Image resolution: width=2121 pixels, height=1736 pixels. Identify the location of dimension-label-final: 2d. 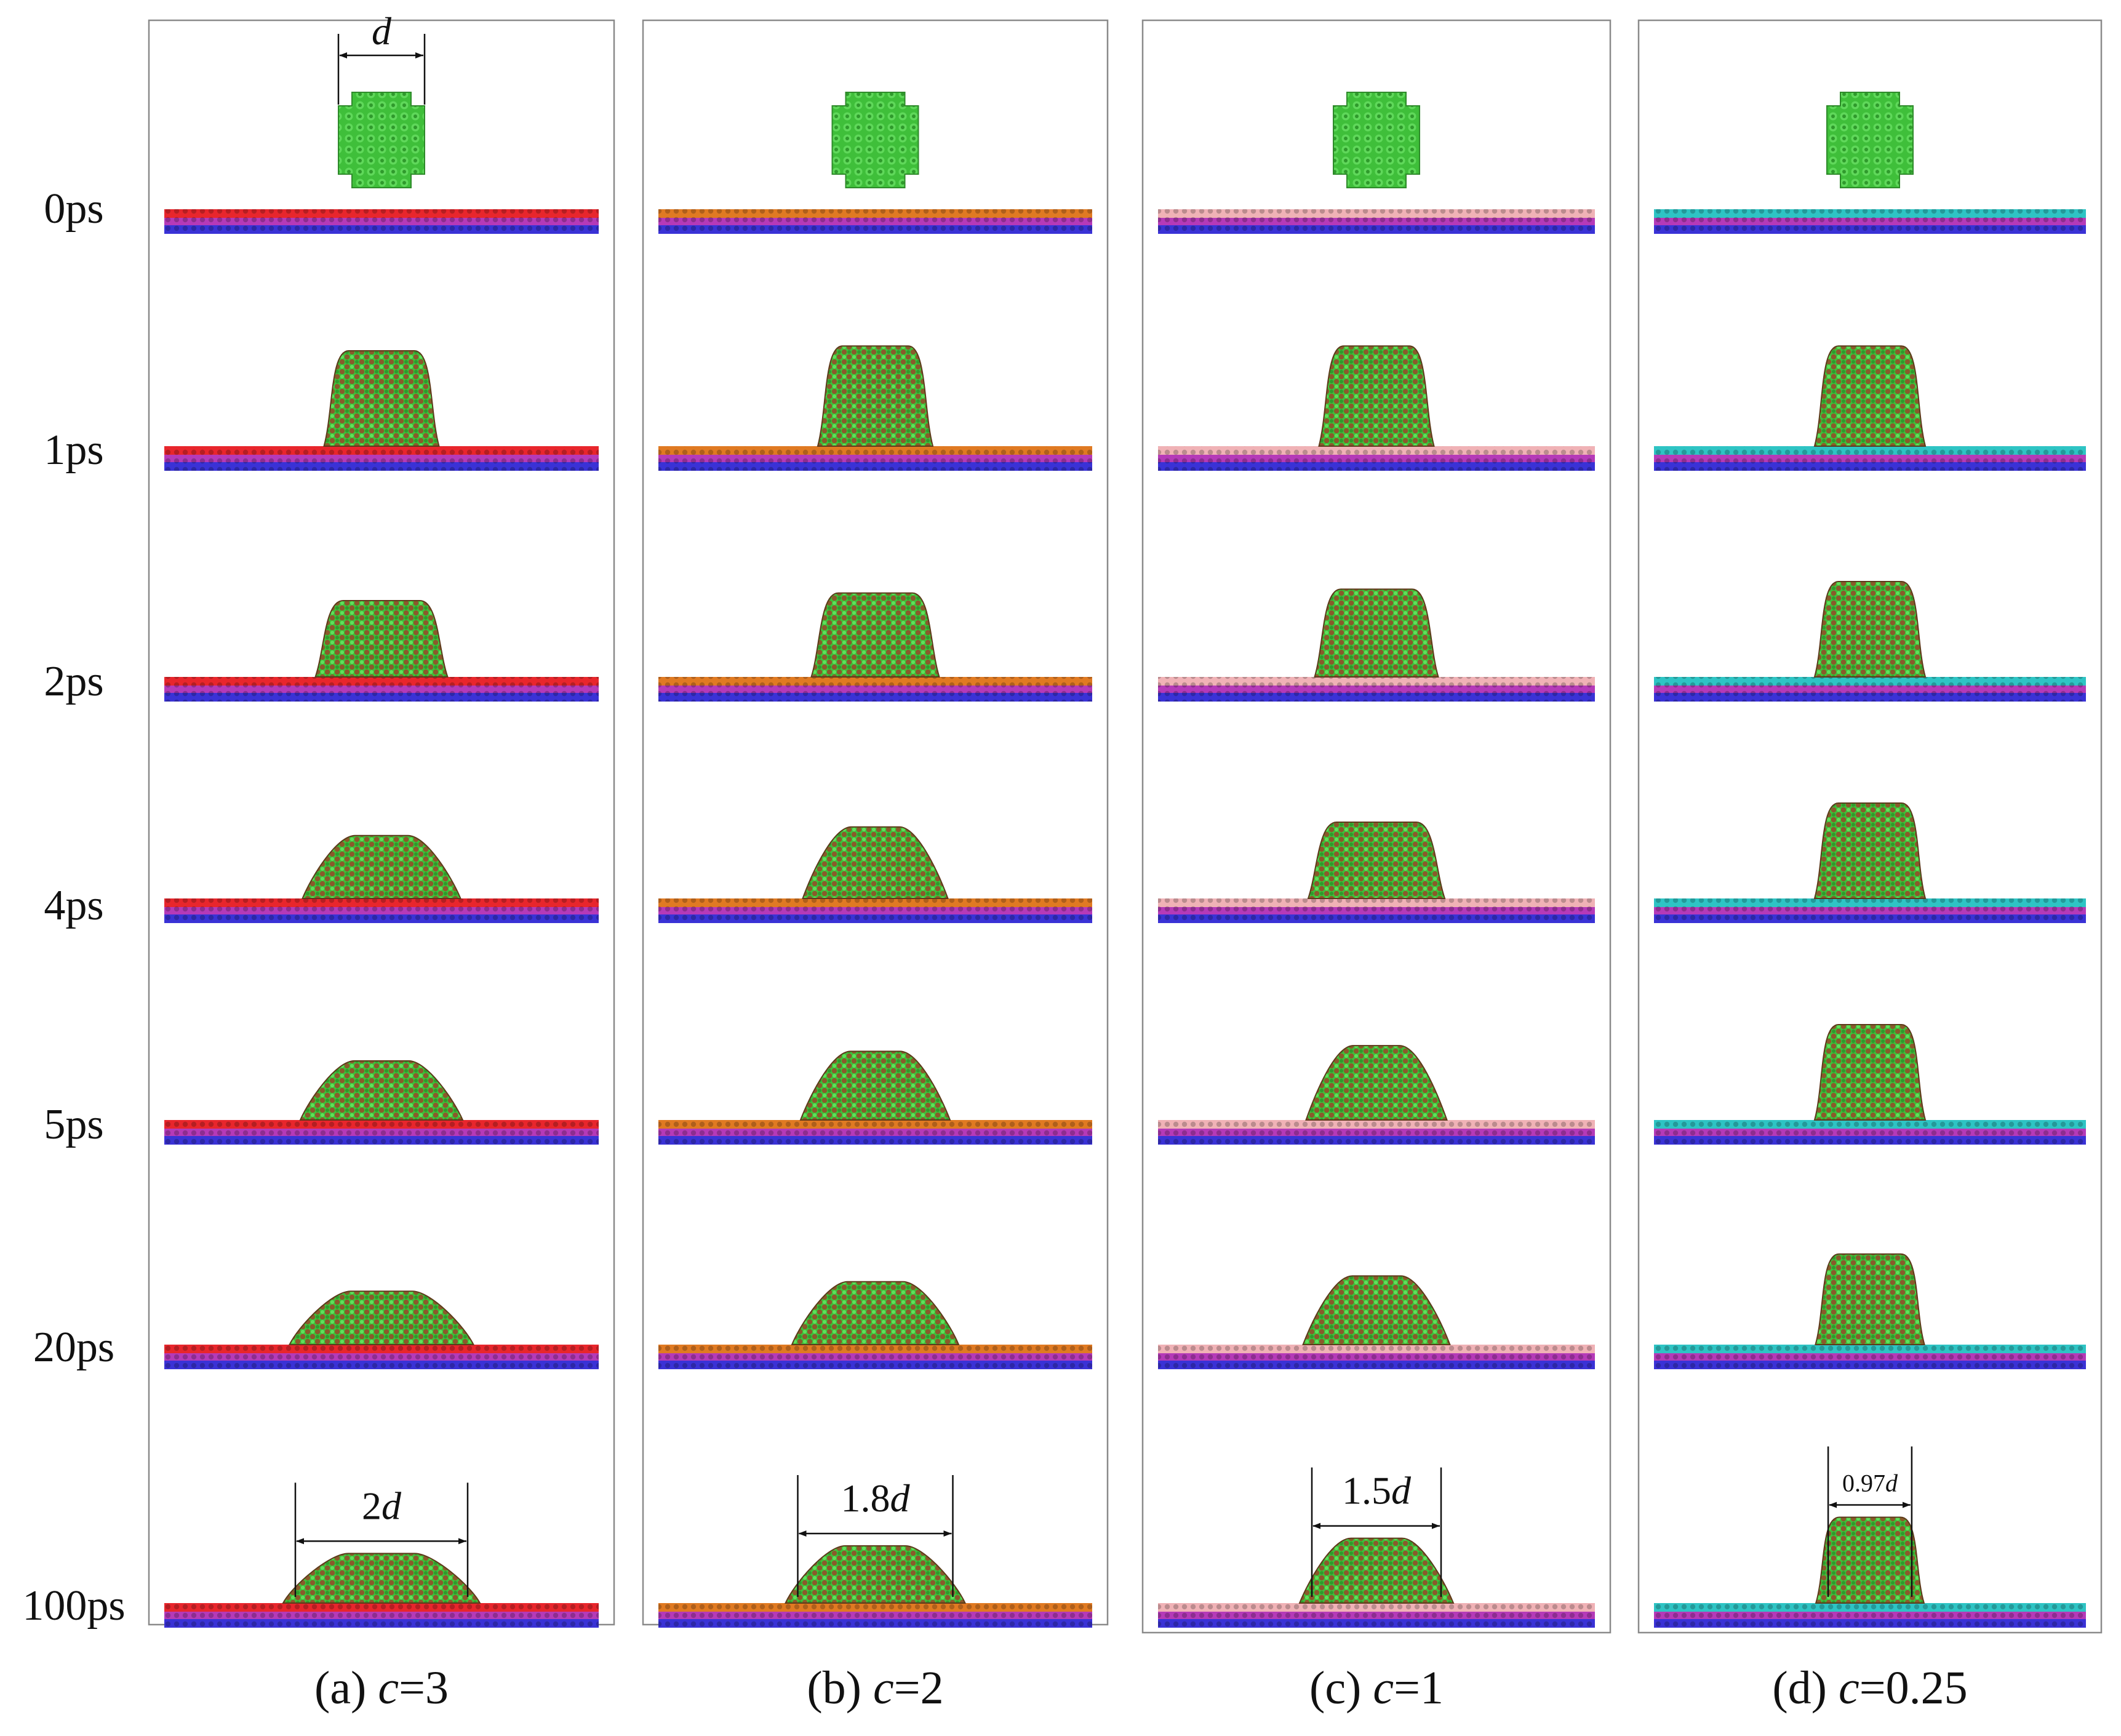
(382, 1505).